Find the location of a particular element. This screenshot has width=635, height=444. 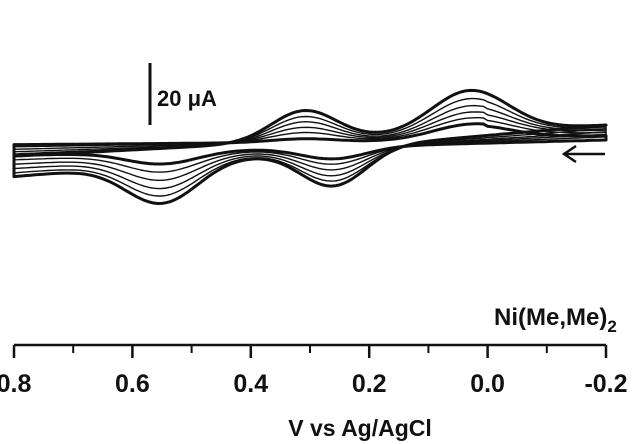

x-tick-label: 0.4 is located at coordinates (250, 384).